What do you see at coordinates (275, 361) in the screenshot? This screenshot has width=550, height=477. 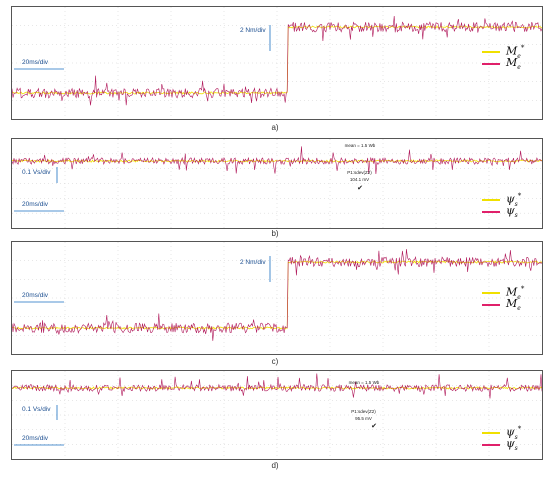 I see `panel-label-c: c)` at bounding box center [275, 361].